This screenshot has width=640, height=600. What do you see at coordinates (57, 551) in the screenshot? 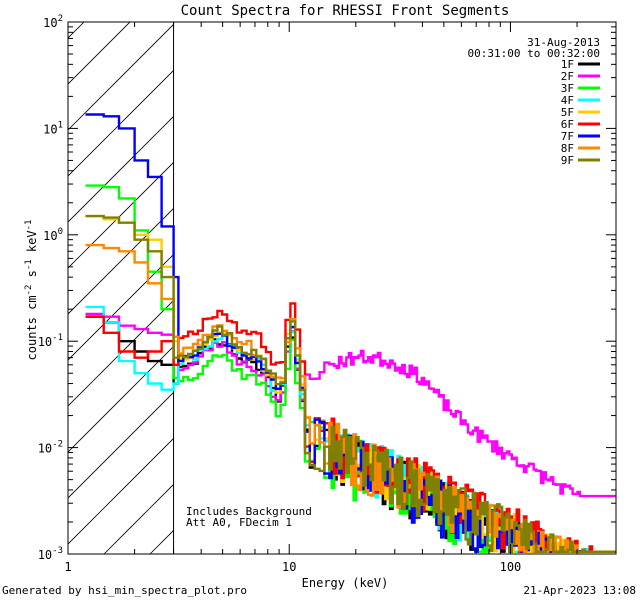
I see `y-tick-label-exp: -3` at bounding box center [57, 551].